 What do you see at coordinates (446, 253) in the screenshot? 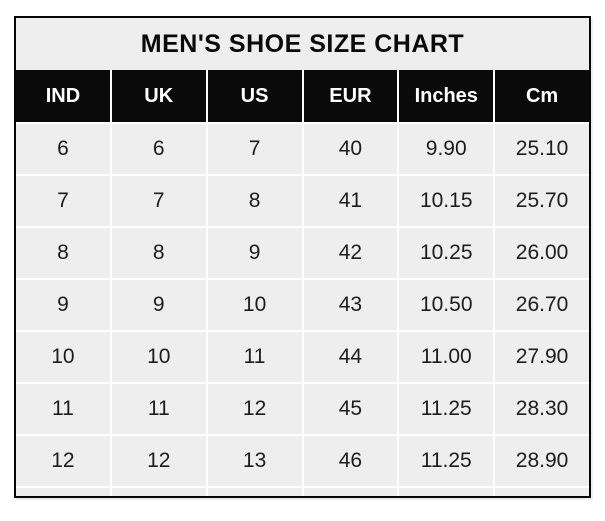
I see `table-cell: 10.25` at bounding box center [446, 253].